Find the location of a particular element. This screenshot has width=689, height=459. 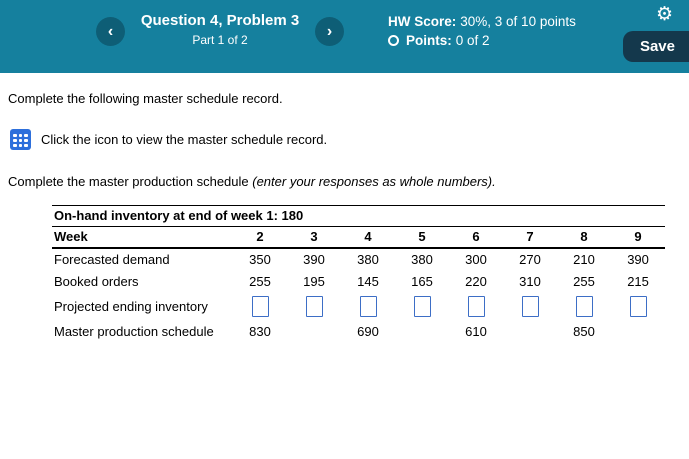

week-col: 3 is located at coordinates (314, 237).